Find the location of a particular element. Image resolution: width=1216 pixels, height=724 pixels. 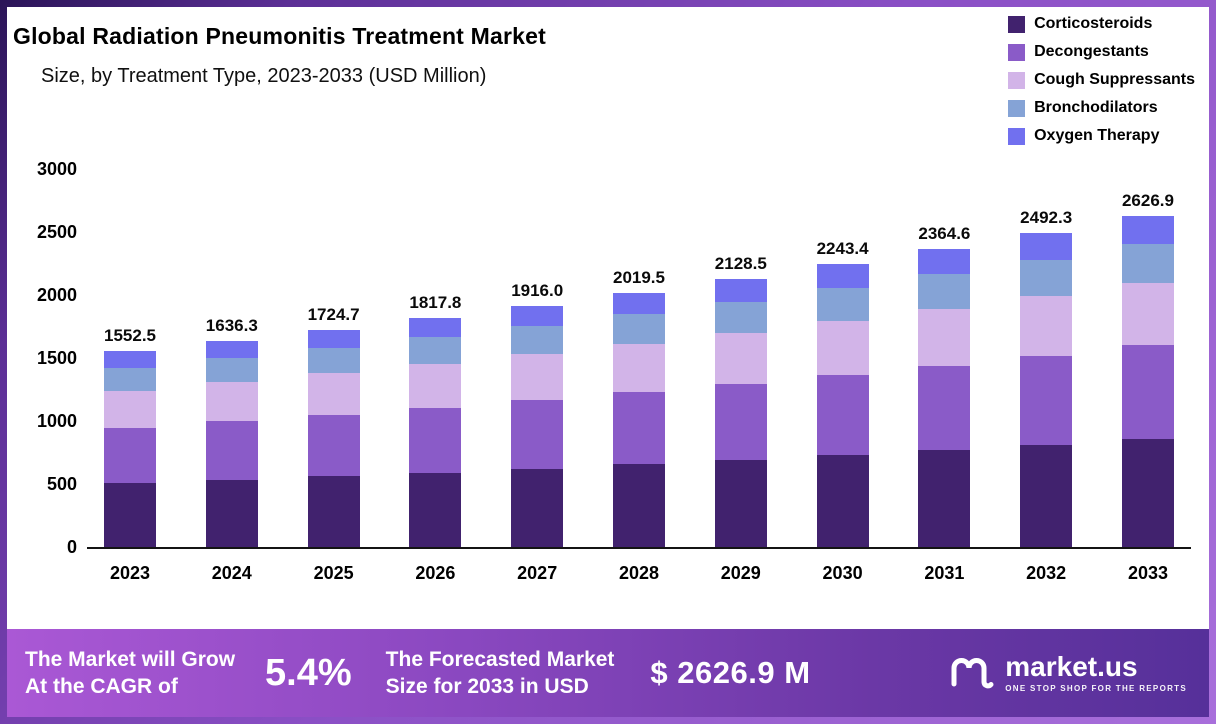

legend-item-corticosteroids: Corticosteroids is located at coordinates (1101, 24).